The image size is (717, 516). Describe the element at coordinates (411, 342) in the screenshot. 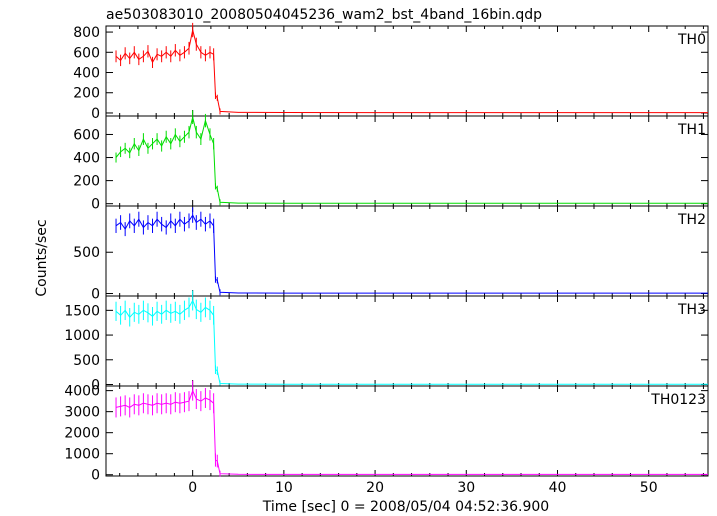

I see `series-line-th3` at that location.